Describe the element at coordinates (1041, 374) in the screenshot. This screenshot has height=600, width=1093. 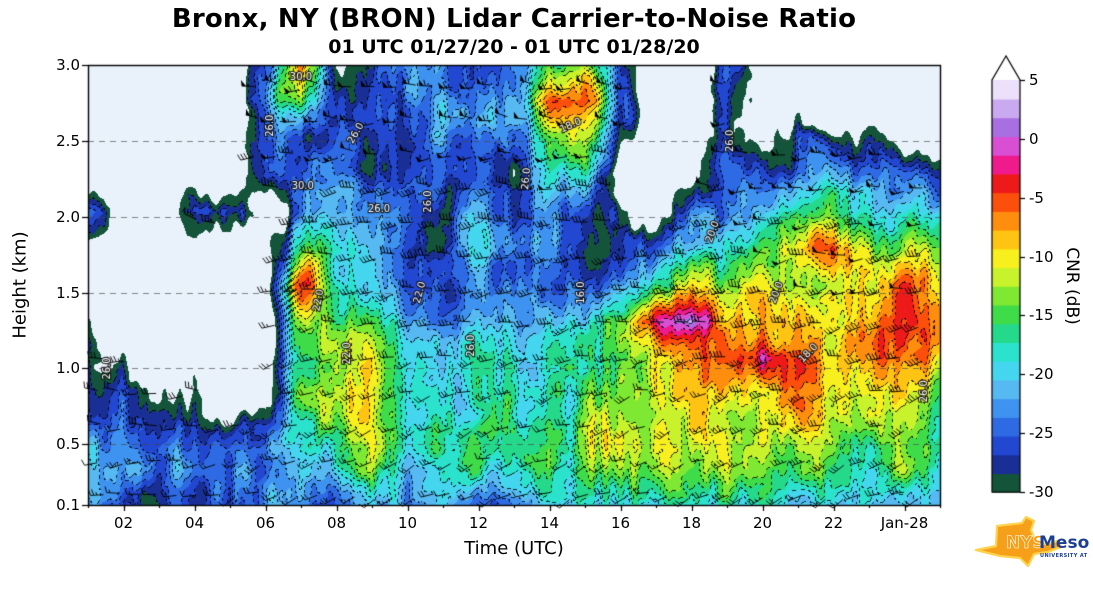
I see `colorbar-tick-label--20: -20` at that location.